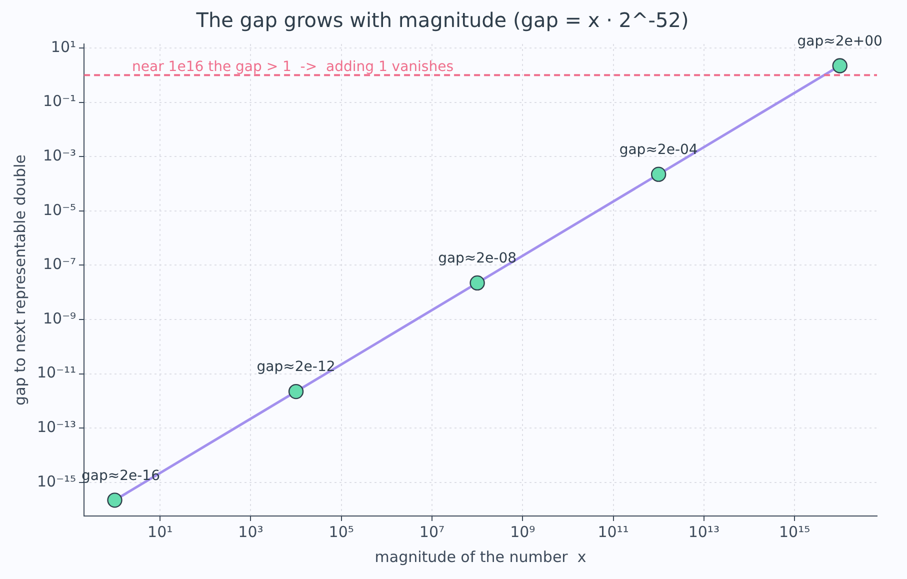 Image resolution: width=907 pixels, height=579 pixels. What do you see at coordinates (59, 318) in the screenshot?
I see `y-tick-label: 10⁻⁹` at bounding box center [59, 318].